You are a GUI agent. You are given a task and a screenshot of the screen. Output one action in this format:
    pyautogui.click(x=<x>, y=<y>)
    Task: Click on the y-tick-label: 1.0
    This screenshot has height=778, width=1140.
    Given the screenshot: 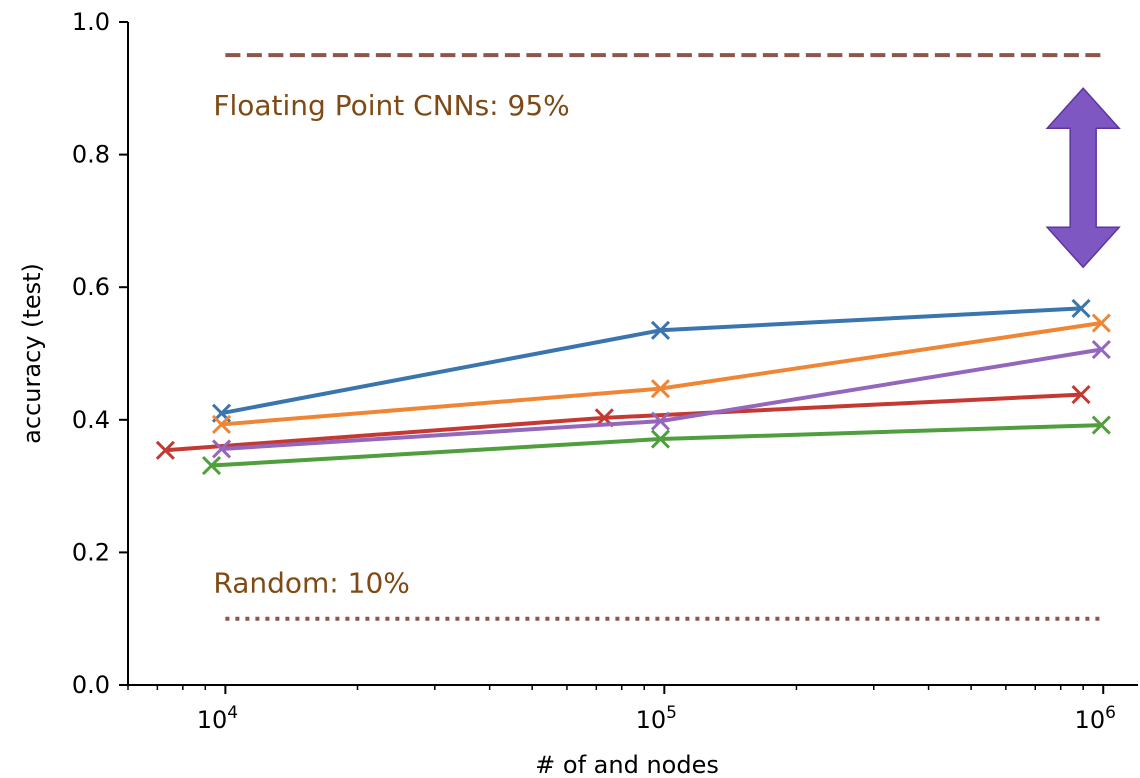 What is the action you would take?
    pyautogui.click(x=91, y=22)
    